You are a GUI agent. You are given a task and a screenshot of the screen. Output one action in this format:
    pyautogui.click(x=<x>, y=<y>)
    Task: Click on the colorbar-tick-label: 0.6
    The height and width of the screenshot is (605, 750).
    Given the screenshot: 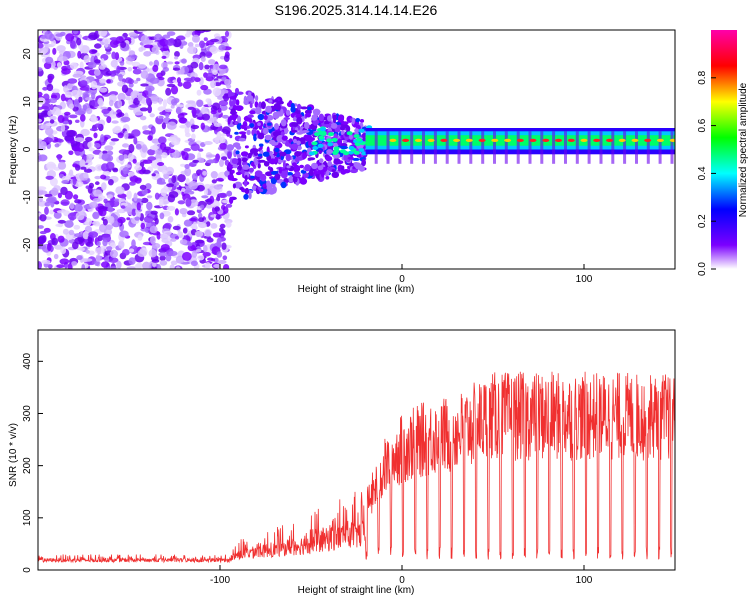 What is the action you would take?
    pyautogui.click(x=702, y=125)
    